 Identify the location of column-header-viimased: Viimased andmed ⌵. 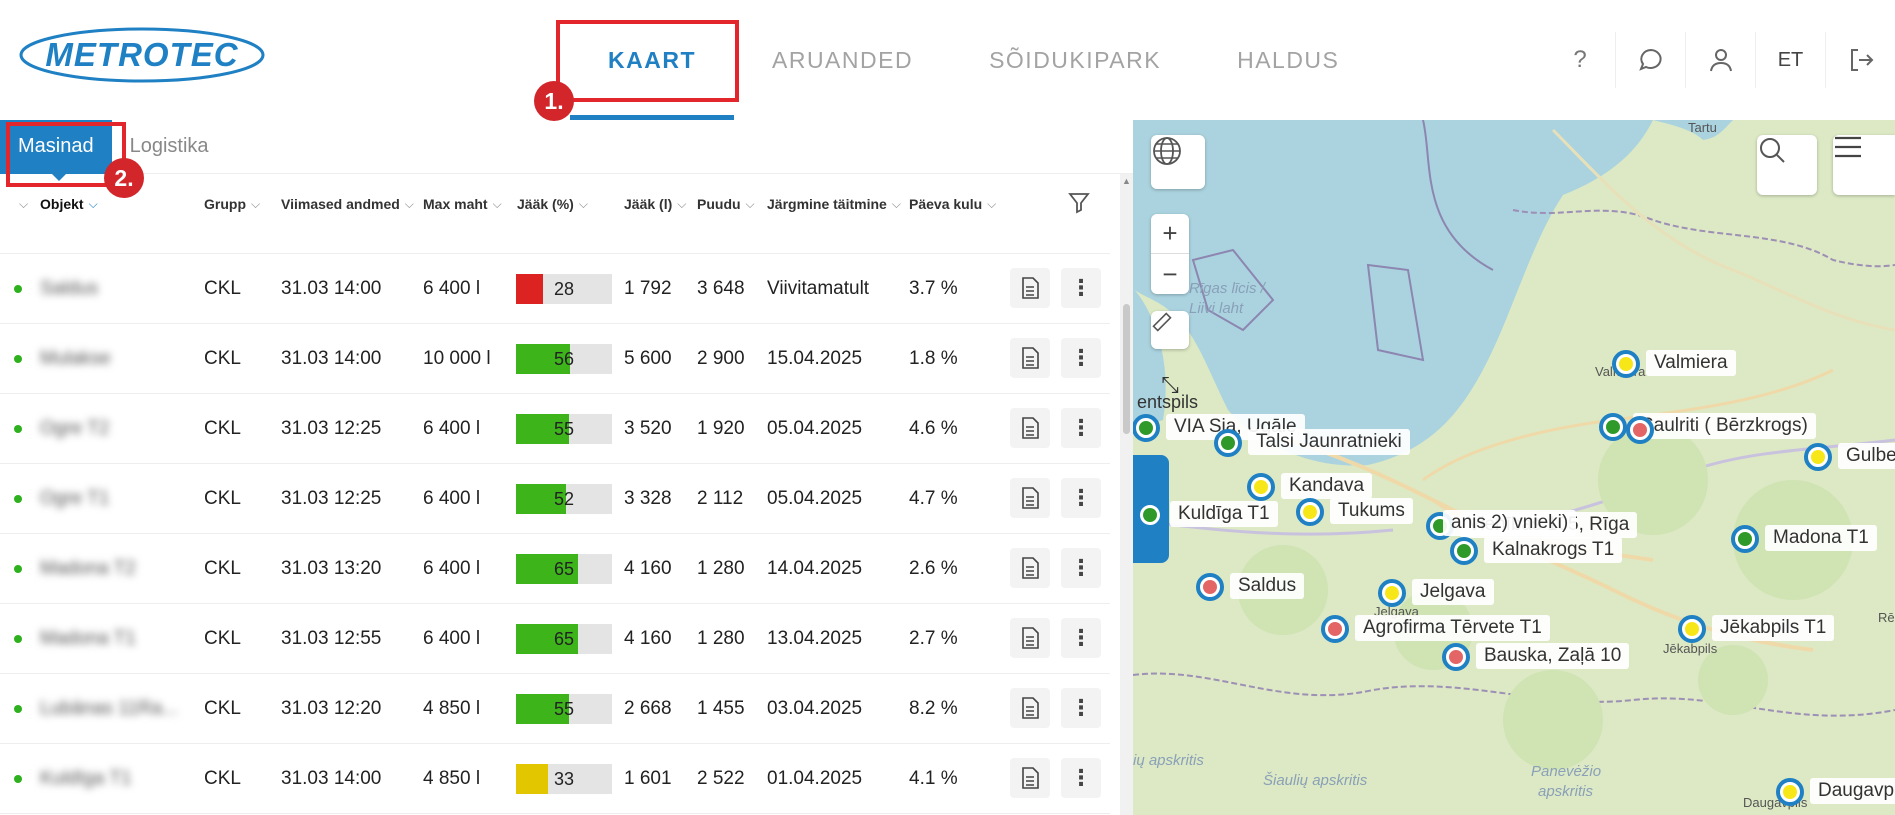
(347, 204).